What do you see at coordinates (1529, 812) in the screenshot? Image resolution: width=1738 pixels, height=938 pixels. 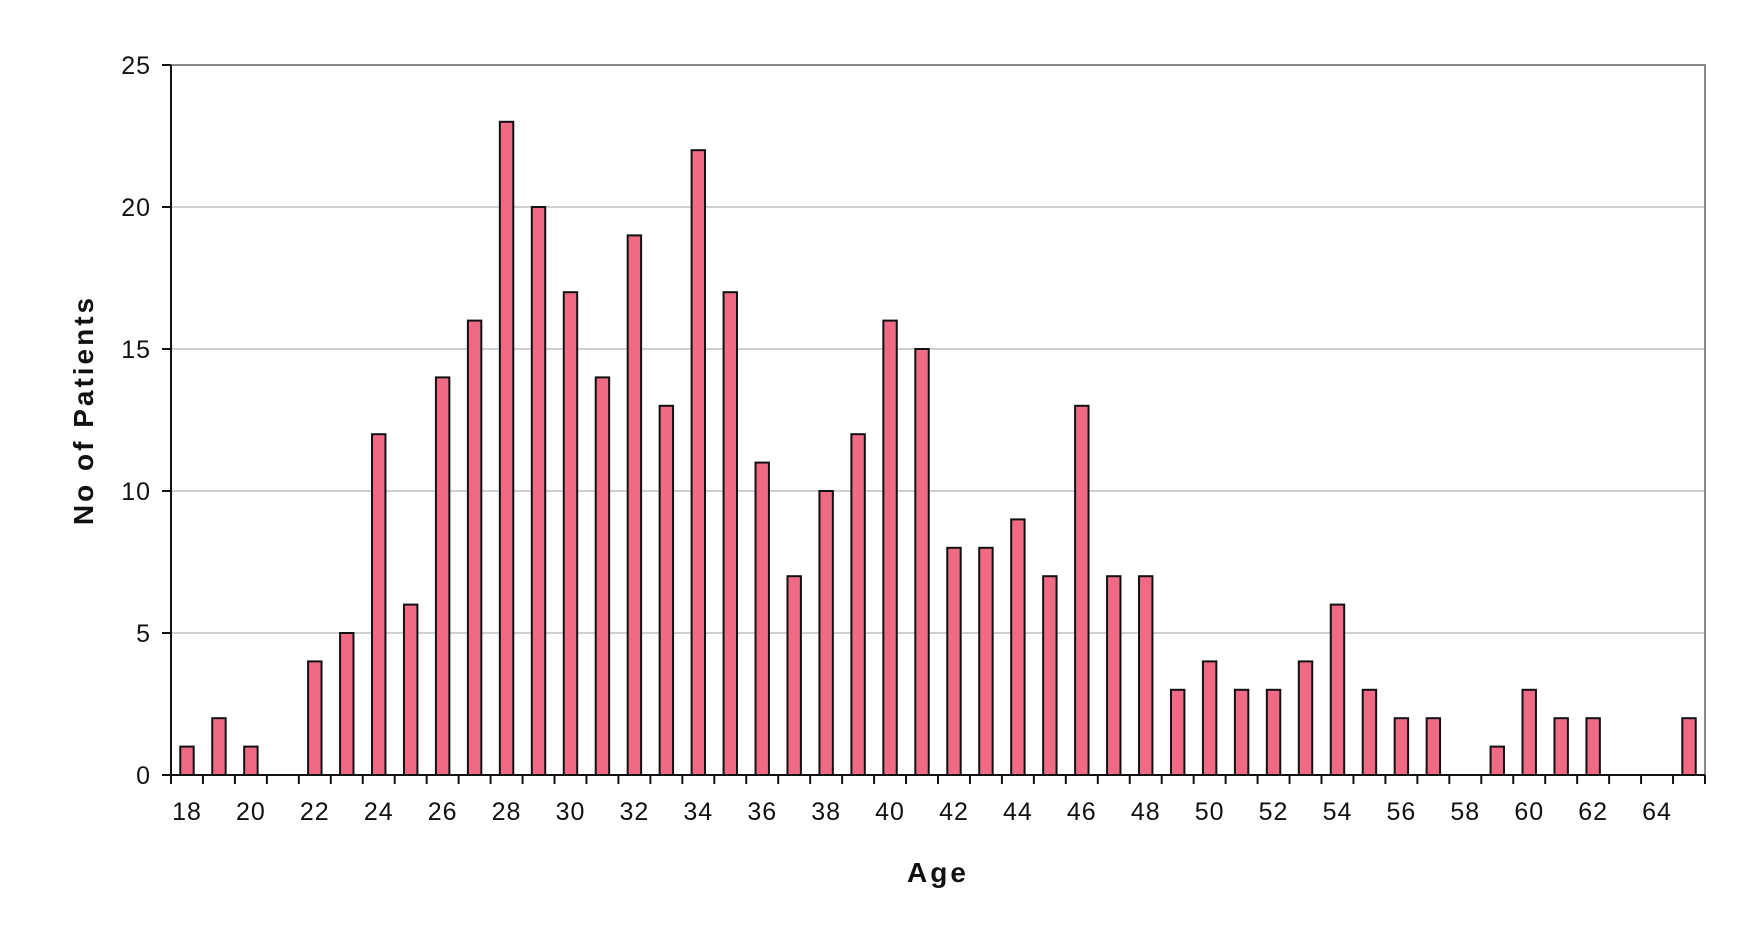 I see `x-tick-label: 60` at bounding box center [1529, 812].